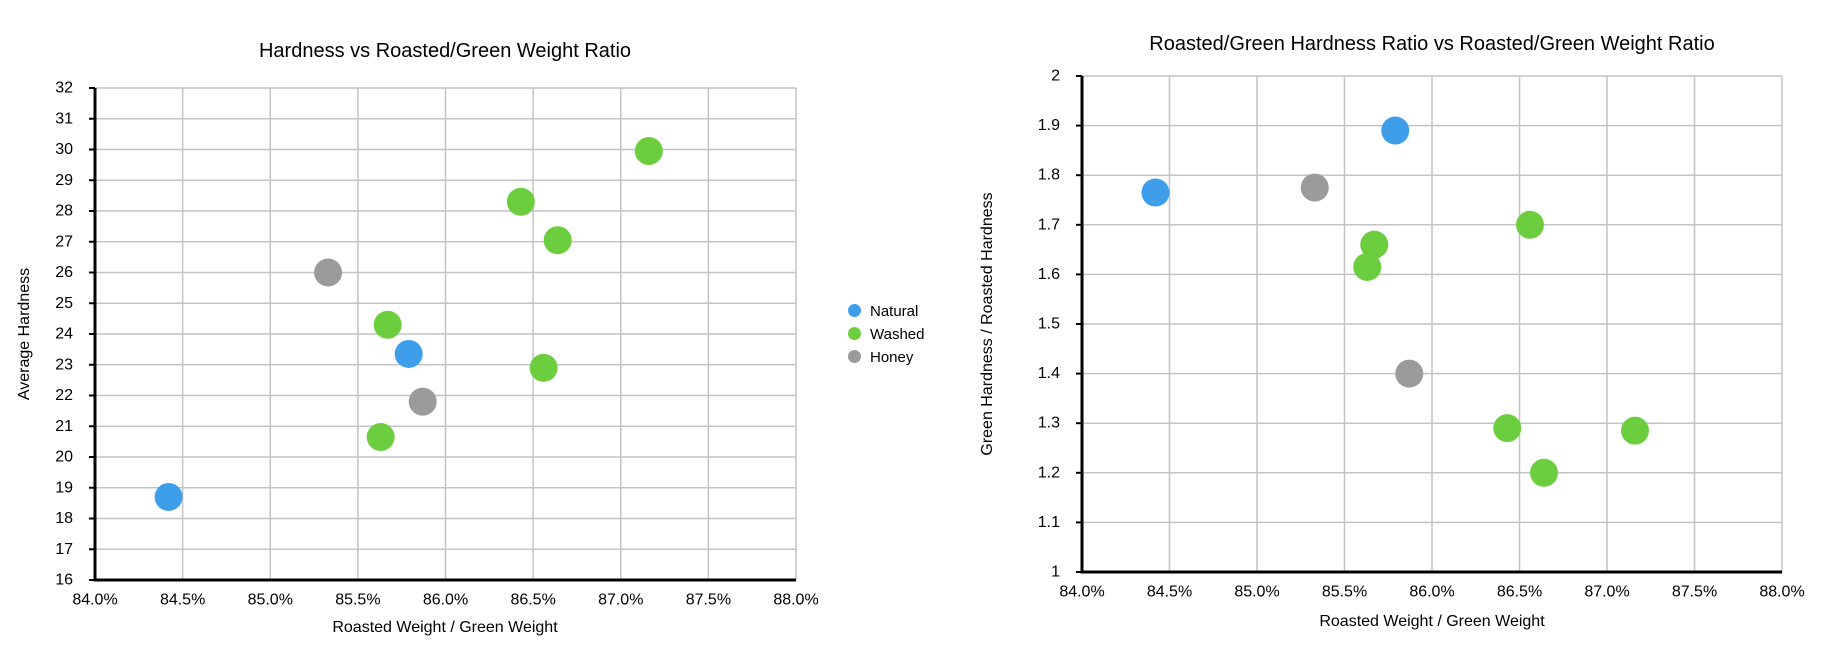  What do you see at coordinates (64, 118) in the screenshot?
I see `y-tick-label: 31` at bounding box center [64, 118].